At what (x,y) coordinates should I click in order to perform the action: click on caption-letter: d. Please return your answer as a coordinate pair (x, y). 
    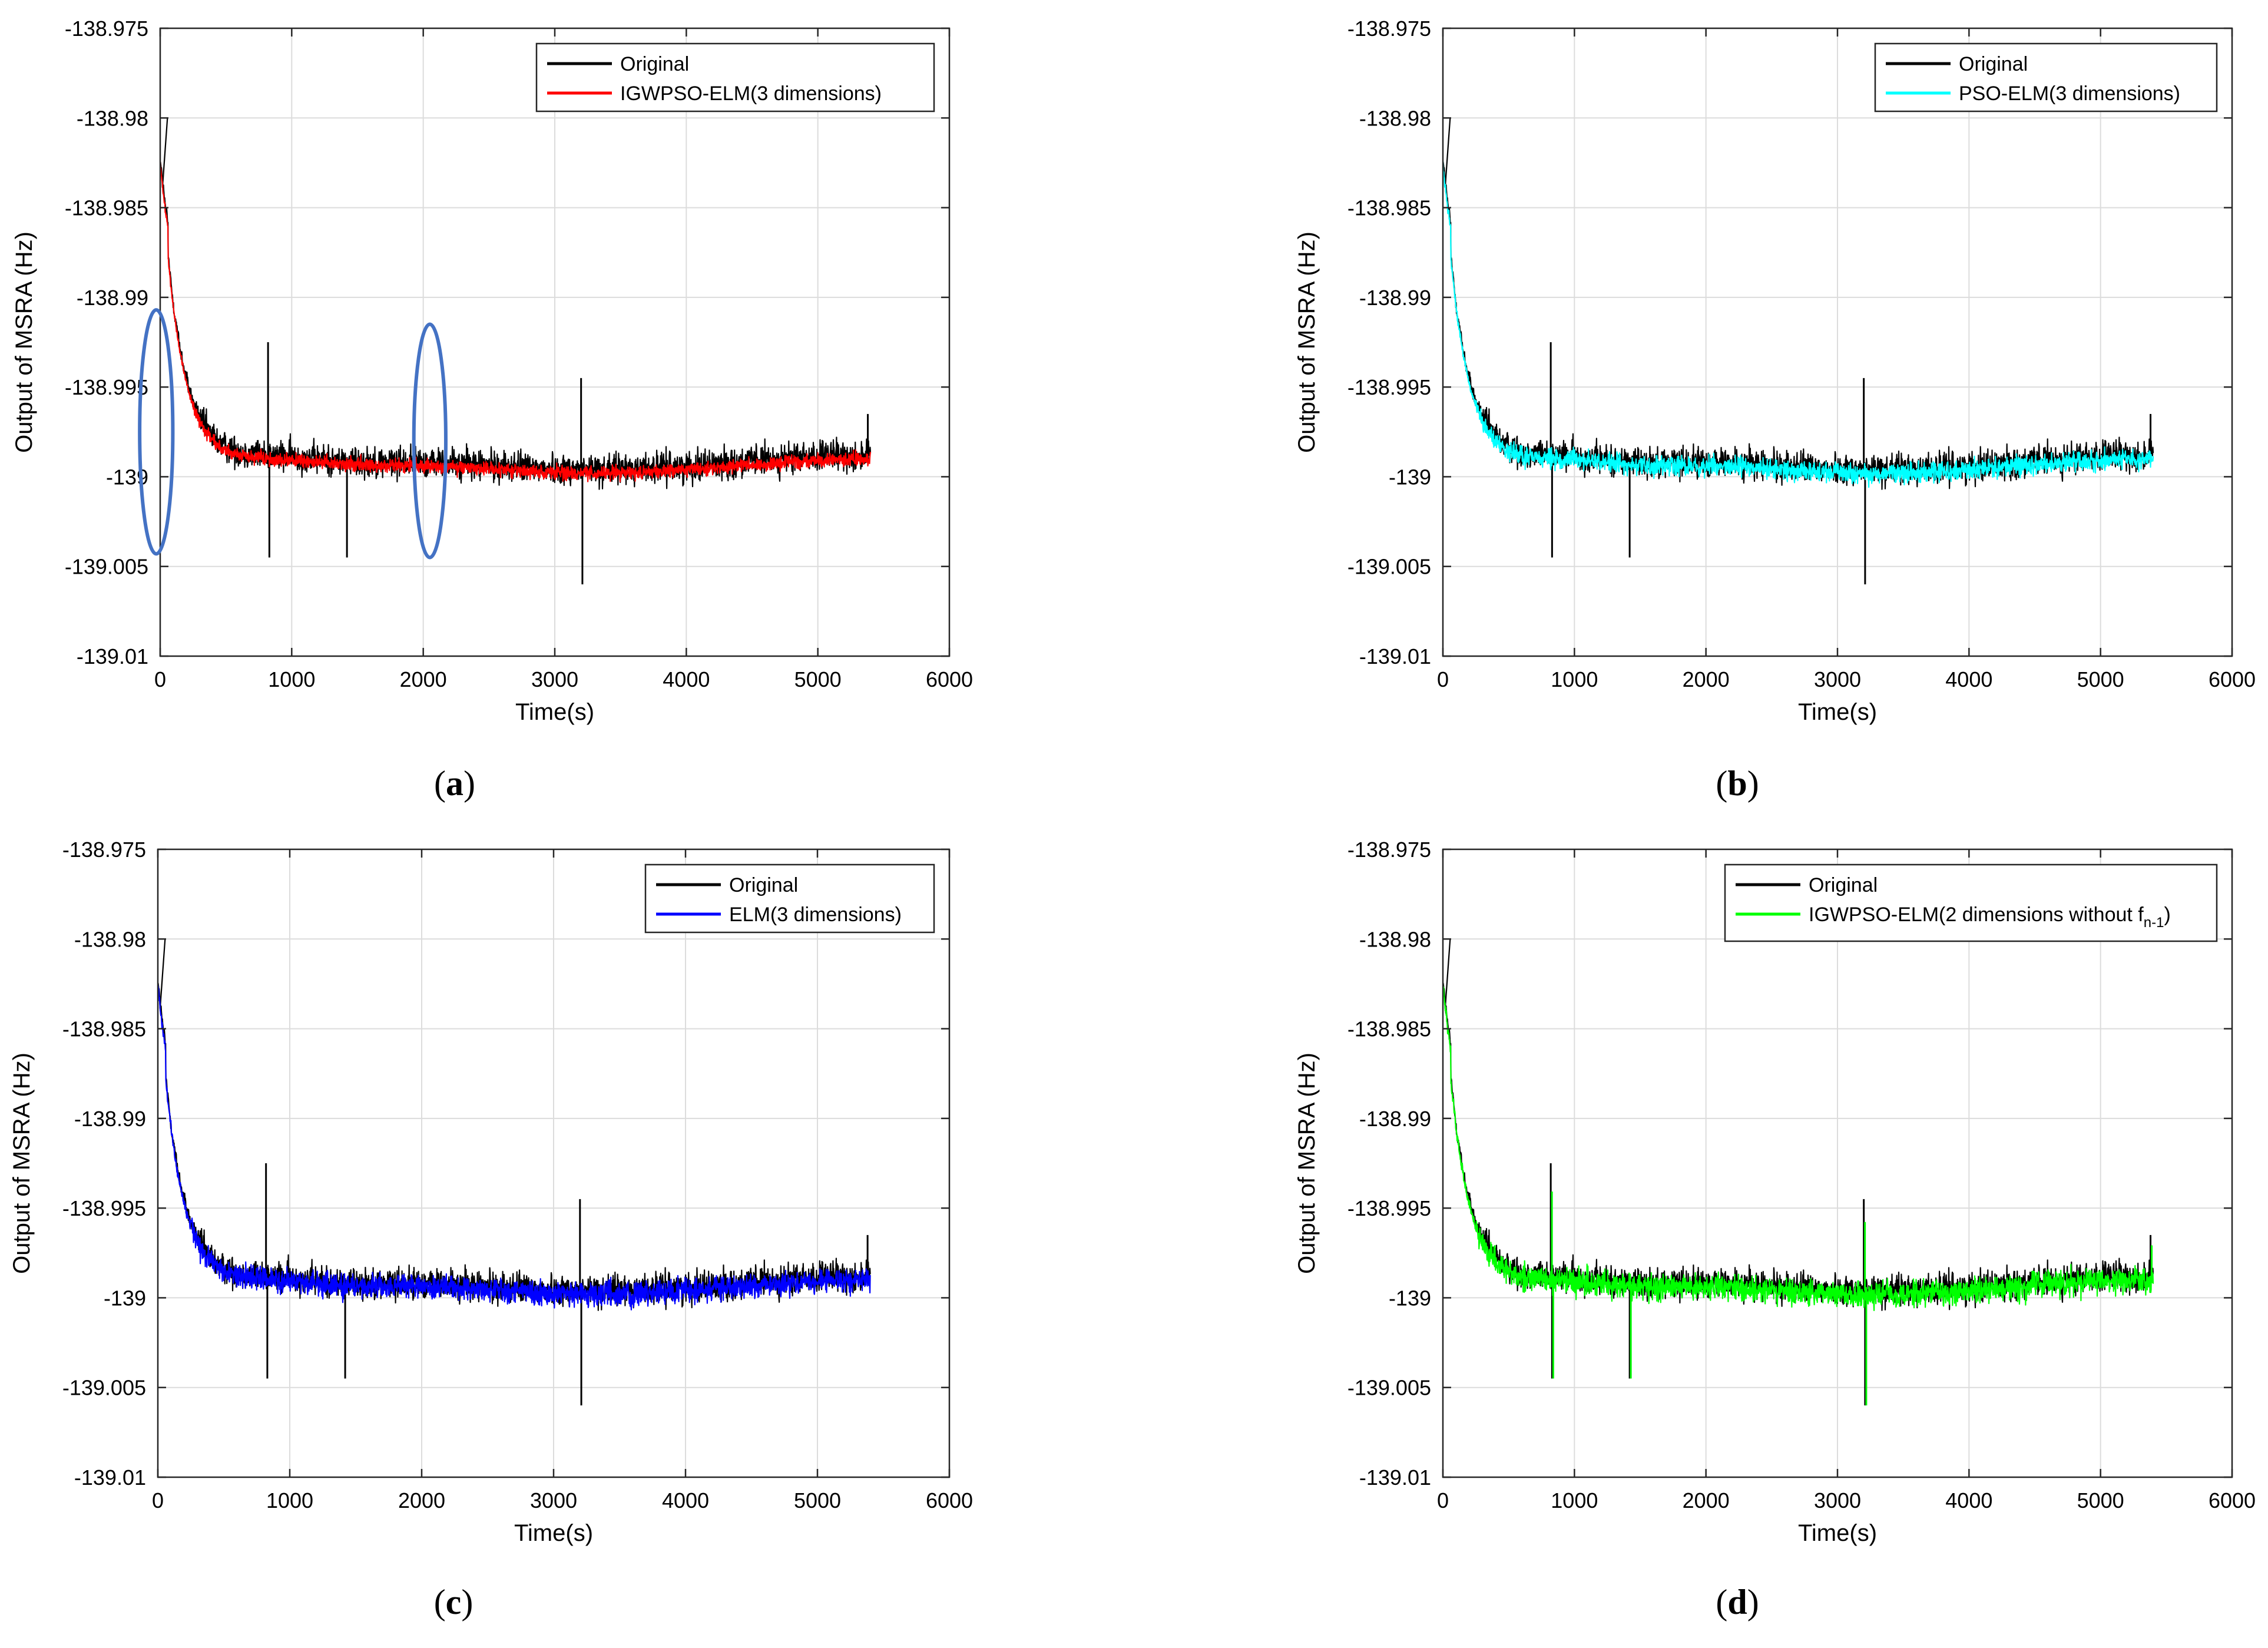
    Looking at the image, I should click on (1737, 1602).